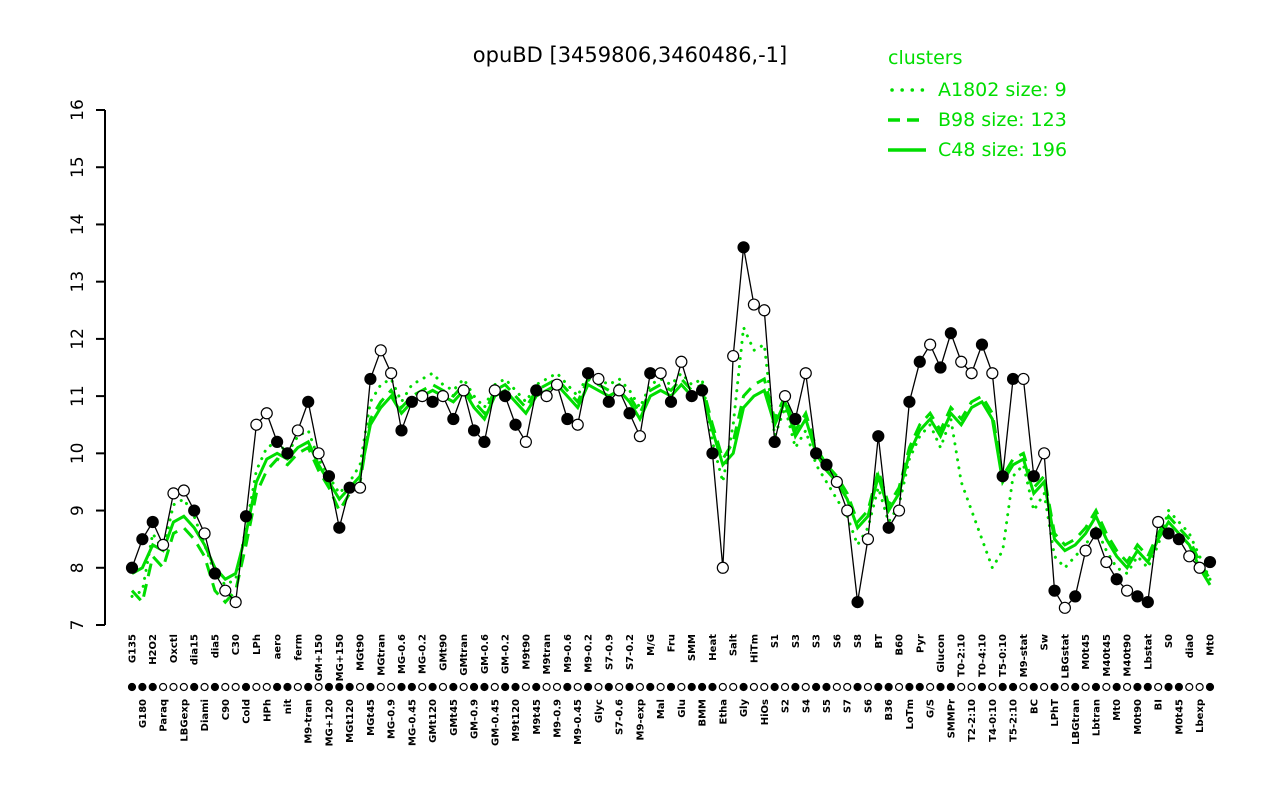  I want to click on y-axis: 7 8 9 10 11 12 13 14 15 16, so click(87, 364).